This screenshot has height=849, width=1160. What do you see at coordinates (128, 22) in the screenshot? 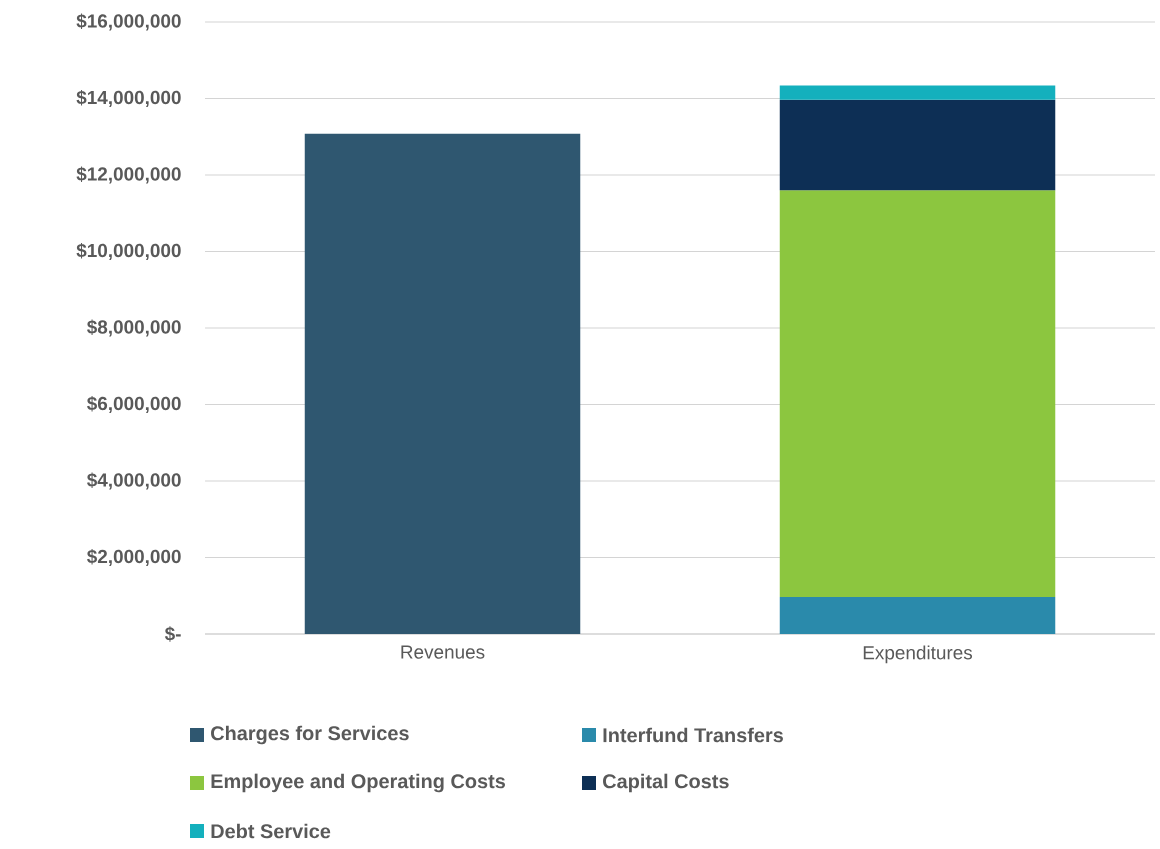
I see `y-tick-label: $16,000,000` at bounding box center [128, 22].